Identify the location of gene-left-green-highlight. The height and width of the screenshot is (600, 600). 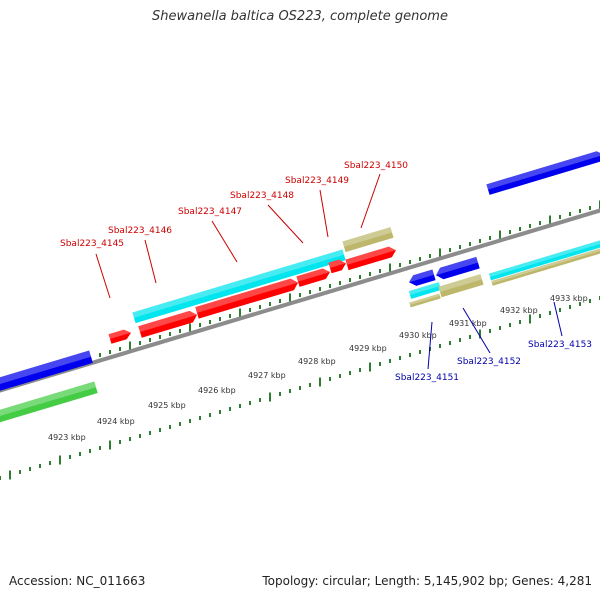
(48, 399).